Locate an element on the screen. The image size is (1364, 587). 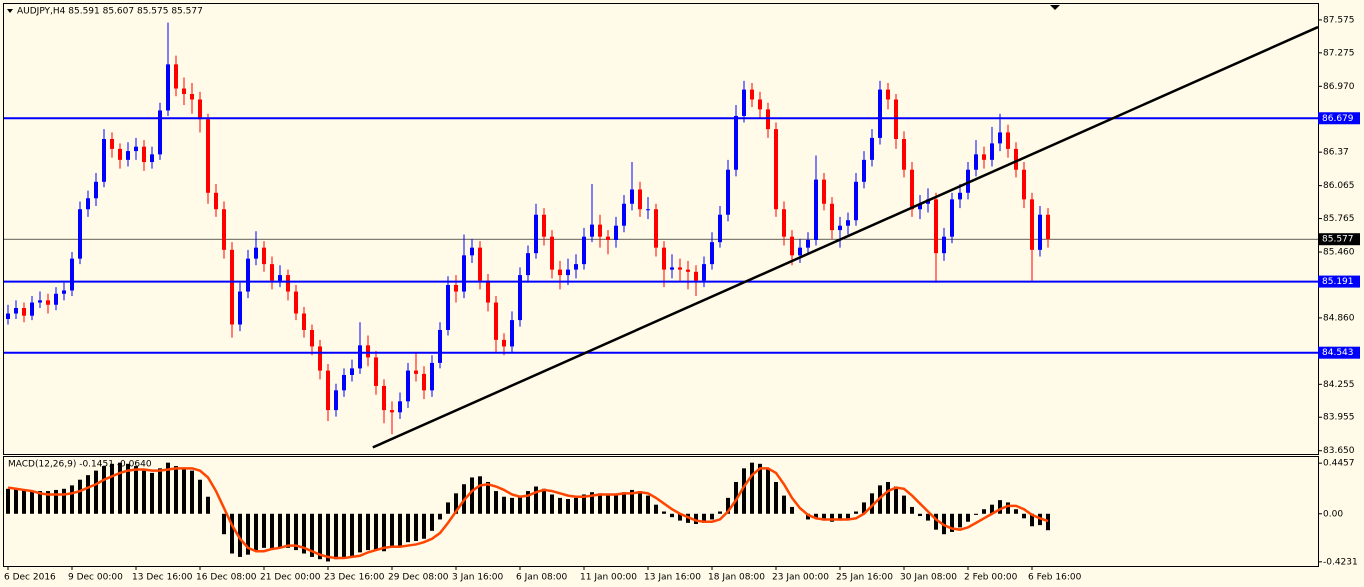
x-tick-label: 13 Jan 16:00 is located at coordinates (672, 578).